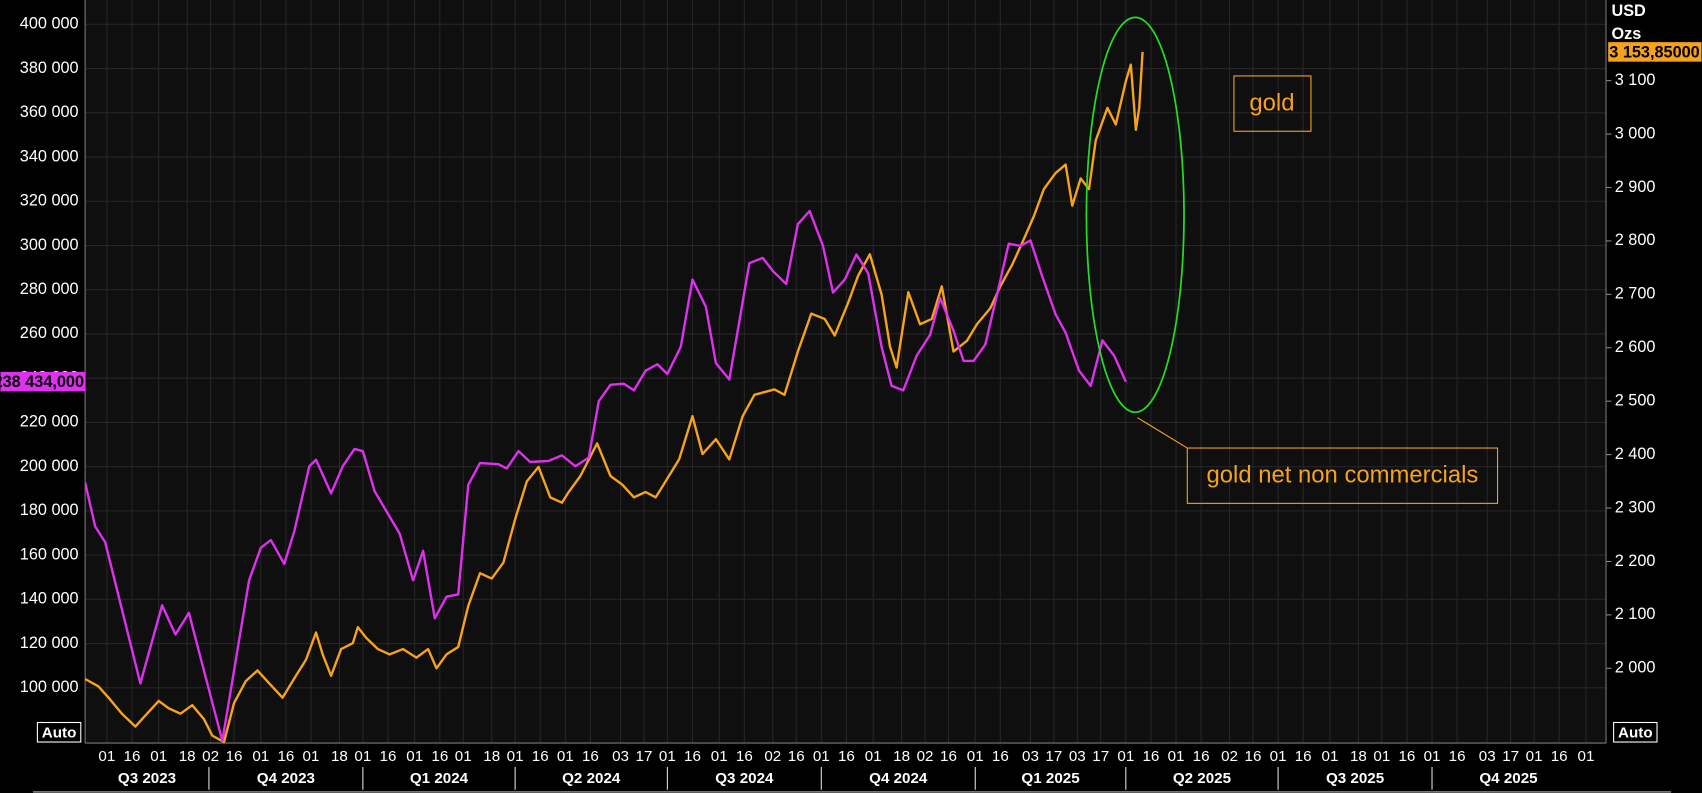  What do you see at coordinates (1635, 614) in the screenshot?
I see `y2-tick-label: 2 100` at bounding box center [1635, 614].